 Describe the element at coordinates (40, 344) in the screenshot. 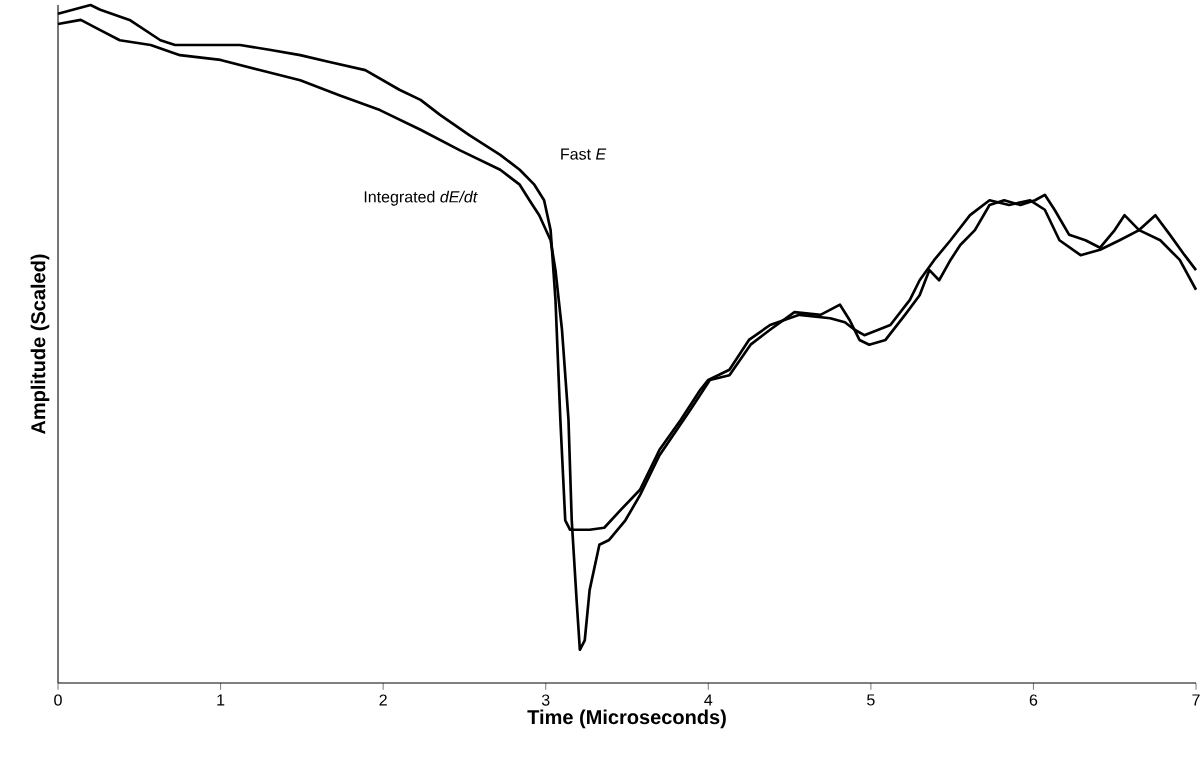

I see `y-axis-title: Amplitude (Scaled)` at that location.